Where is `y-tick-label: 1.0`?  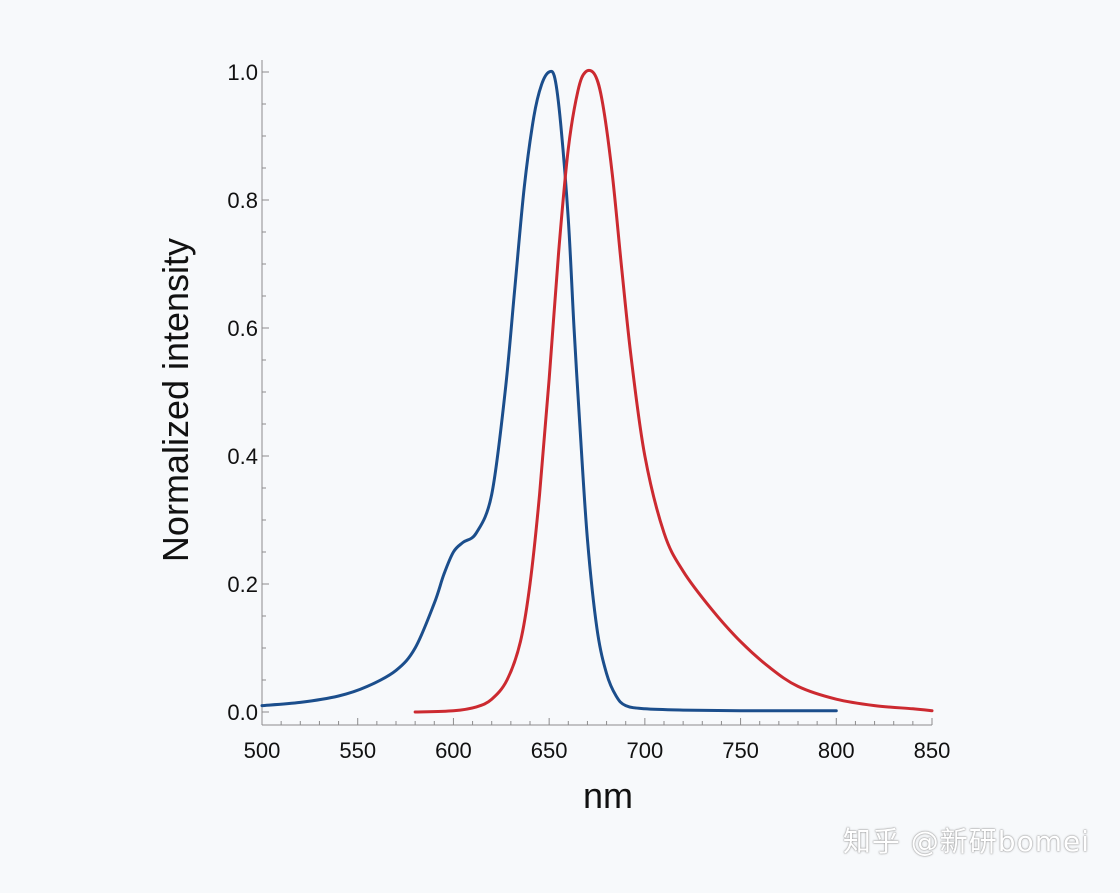
y-tick-label: 1.0 is located at coordinates (242, 72).